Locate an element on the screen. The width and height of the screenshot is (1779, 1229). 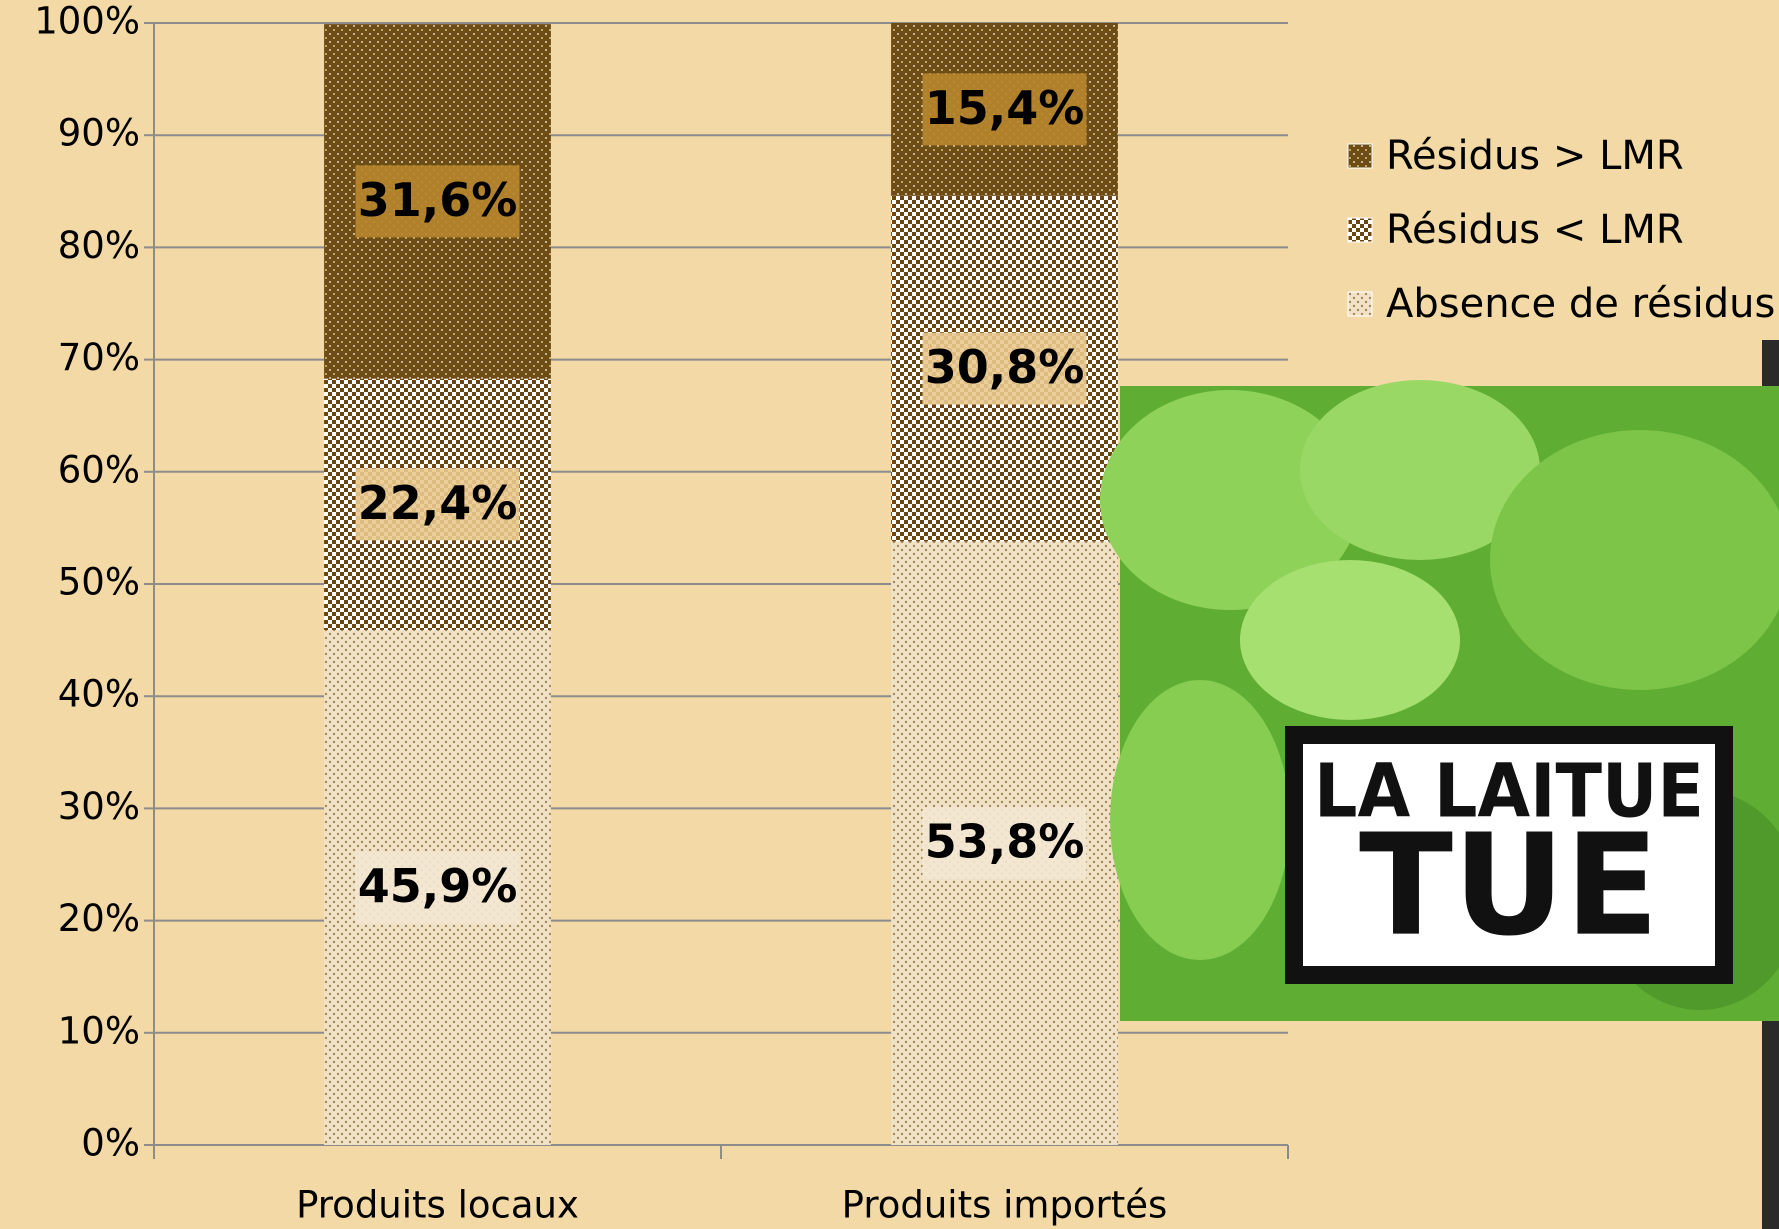
value-label: 45,9% is located at coordinates (438, 886).